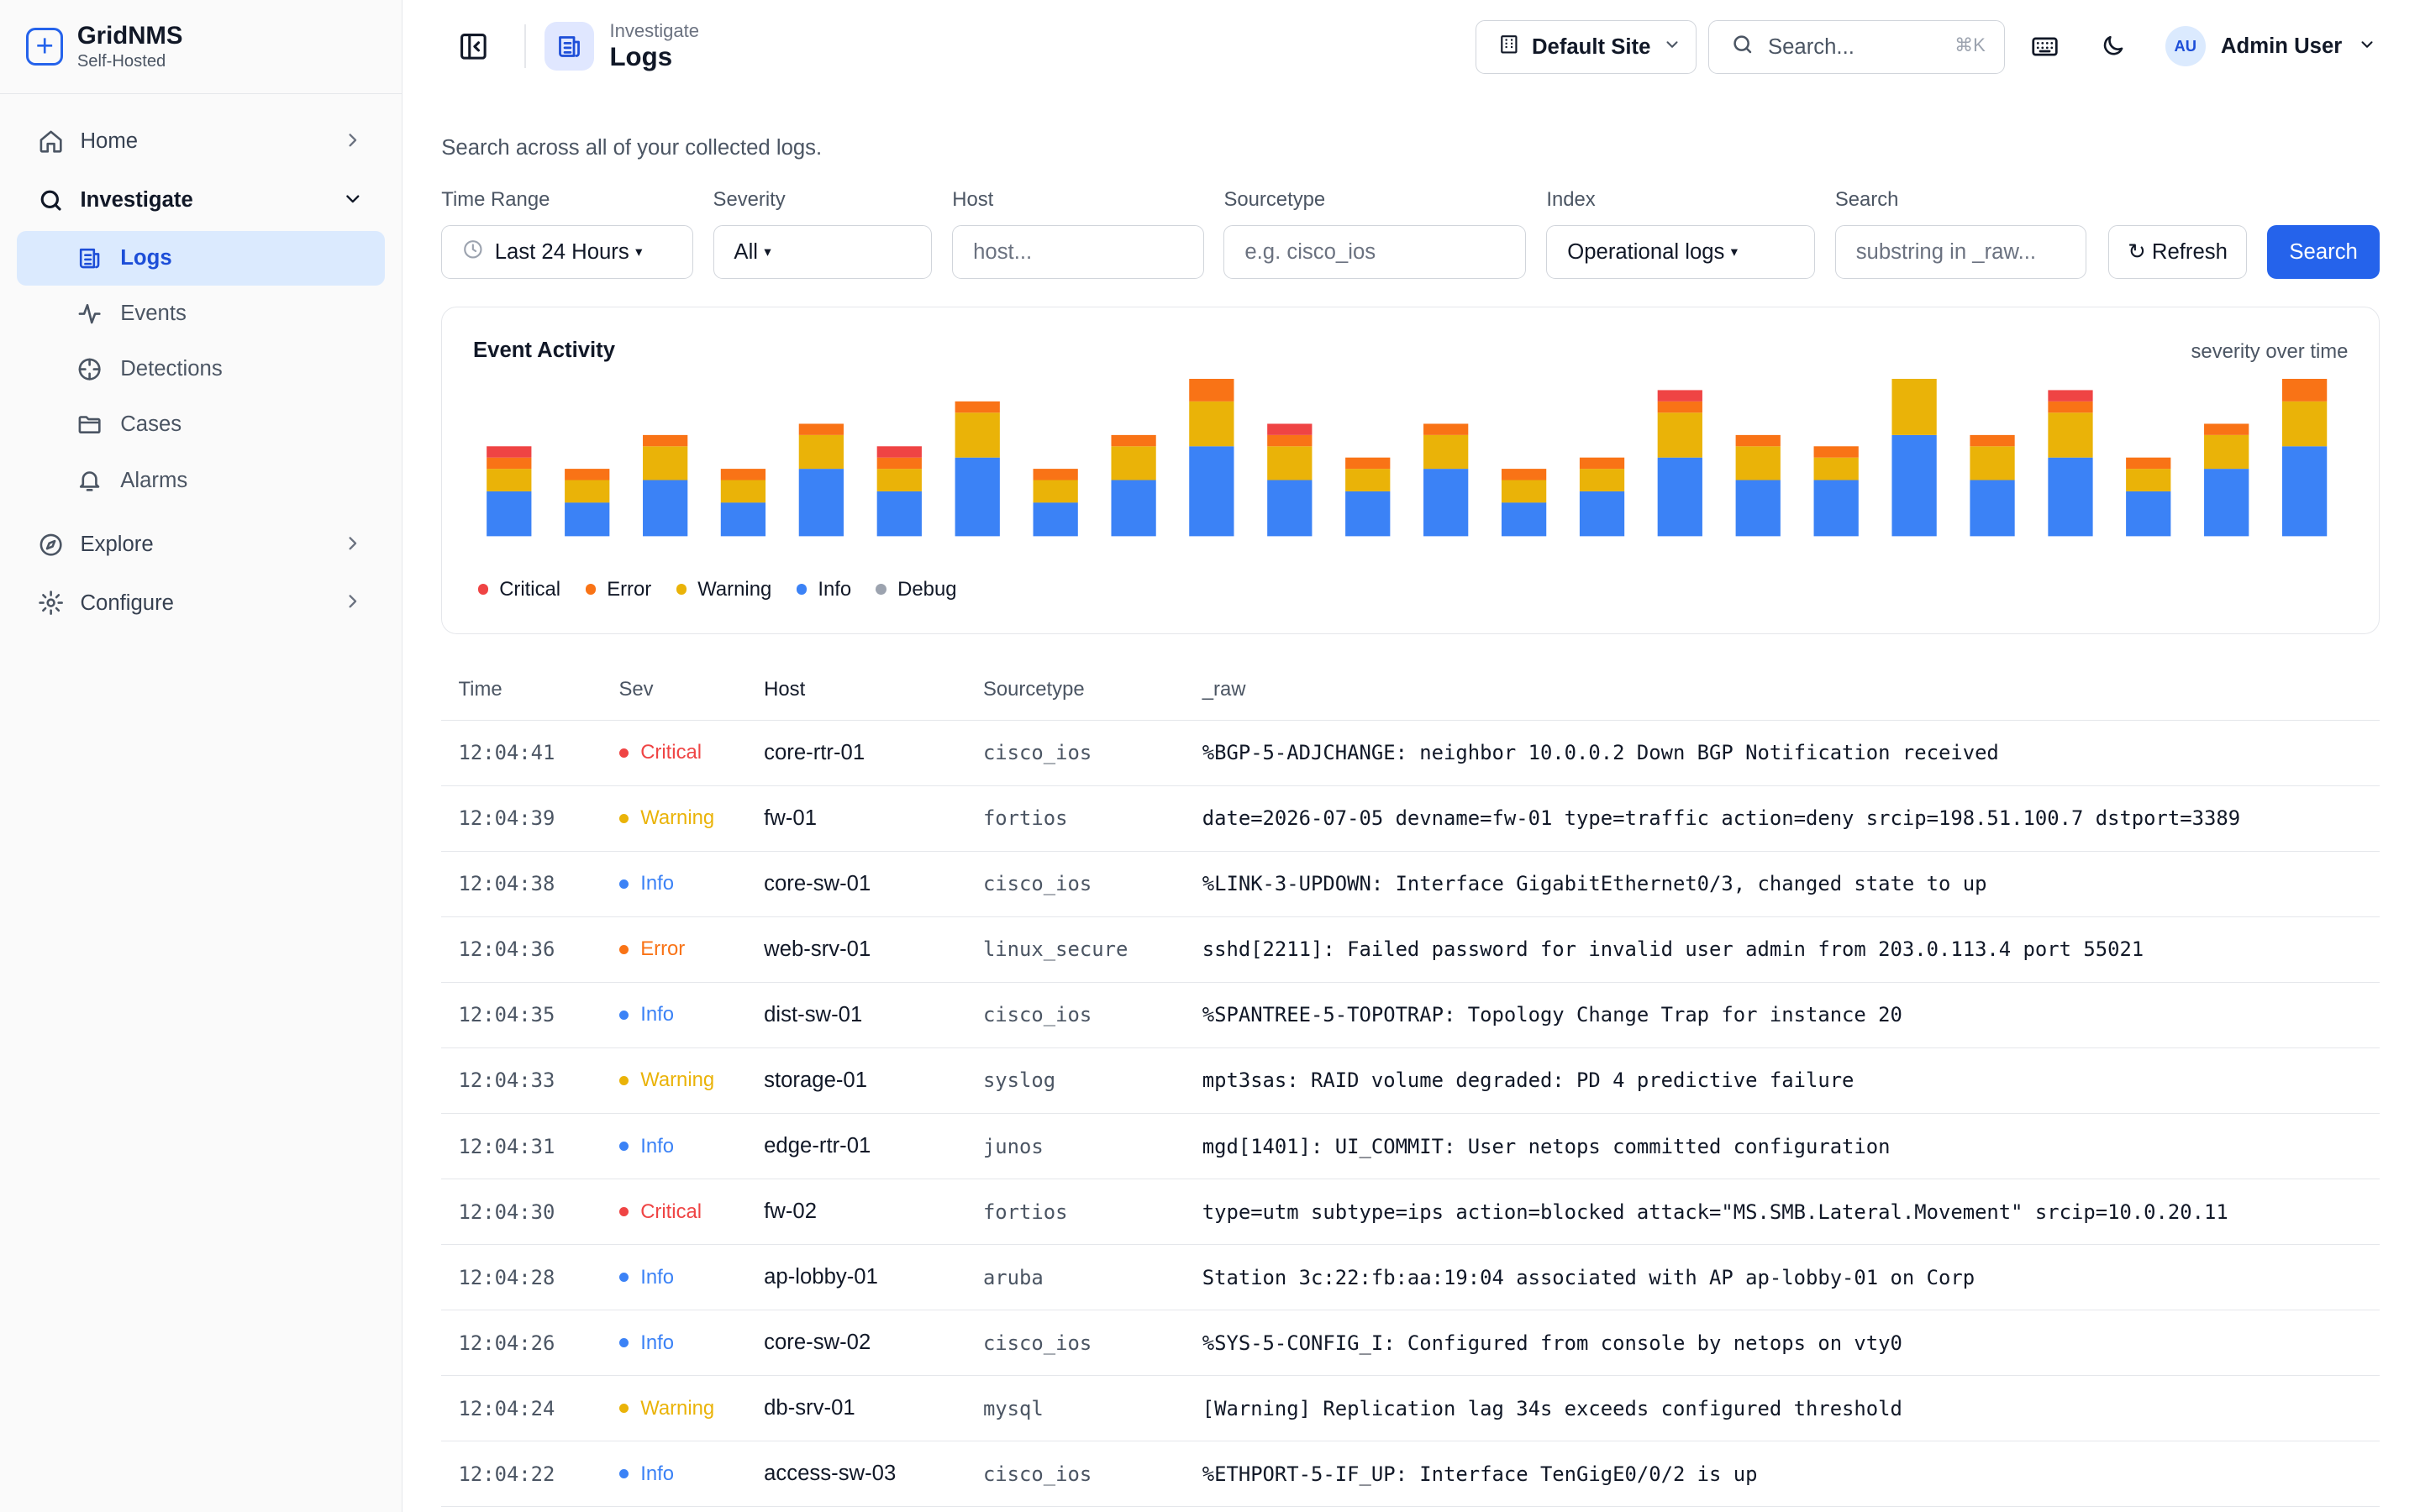 Image resolution: width=2420 pixels, height=1512 pixels. I want to click on legend-item: Critical, so click(518, 589).